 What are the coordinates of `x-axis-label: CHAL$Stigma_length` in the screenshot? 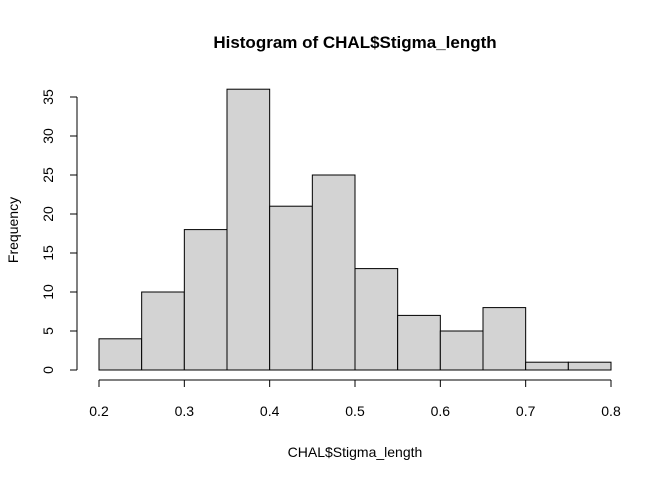 It's located at (355, 452).